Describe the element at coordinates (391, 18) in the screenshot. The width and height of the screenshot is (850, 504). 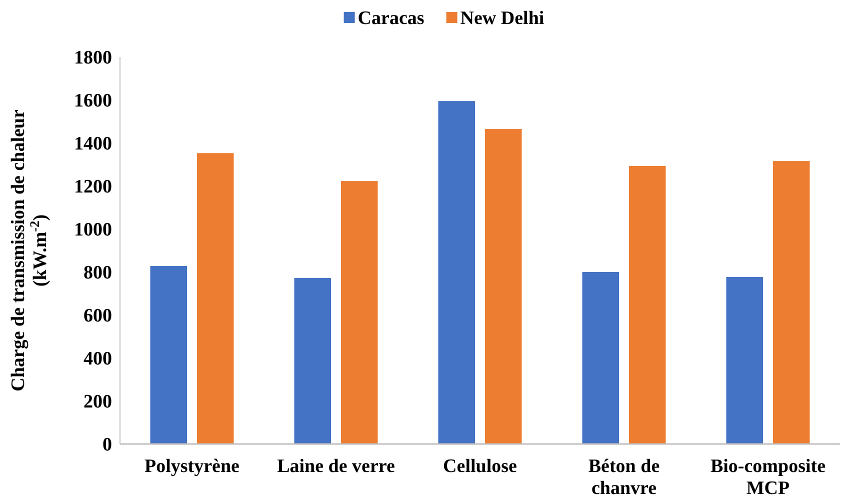
I see `legend-label: Caracas` at that location.